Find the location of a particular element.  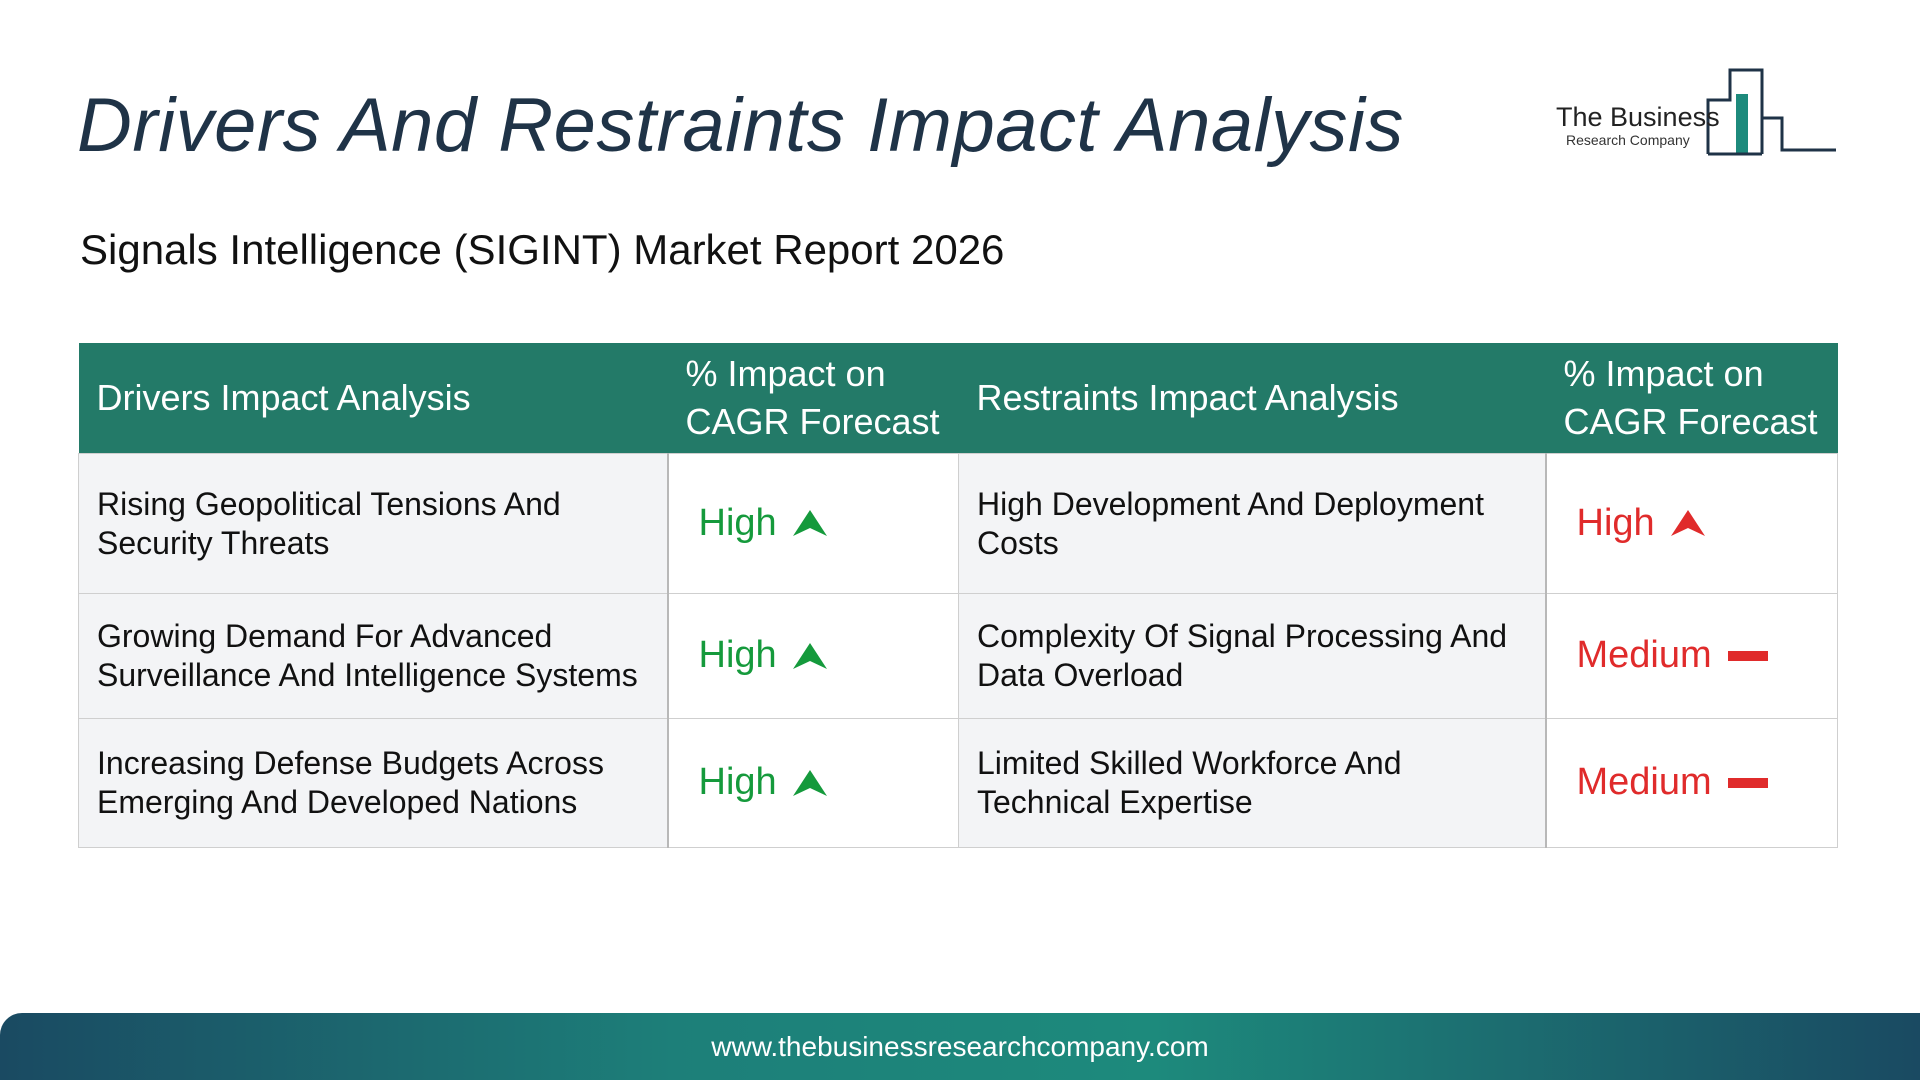

page-title: Drivers And Restraints Impact Analysis is located at coordinates (740, 125).